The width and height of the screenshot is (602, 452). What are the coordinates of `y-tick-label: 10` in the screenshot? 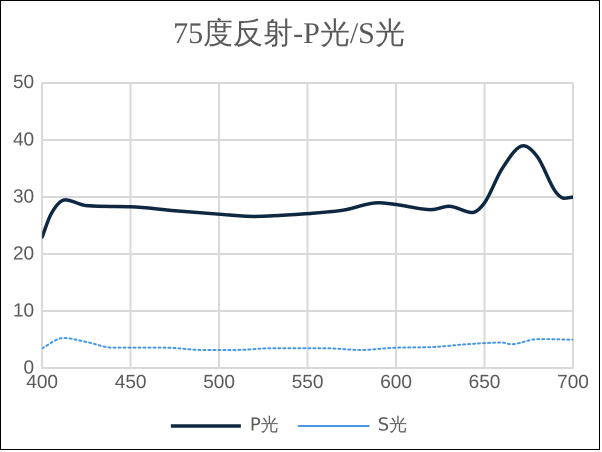 It's located at (23, 311).